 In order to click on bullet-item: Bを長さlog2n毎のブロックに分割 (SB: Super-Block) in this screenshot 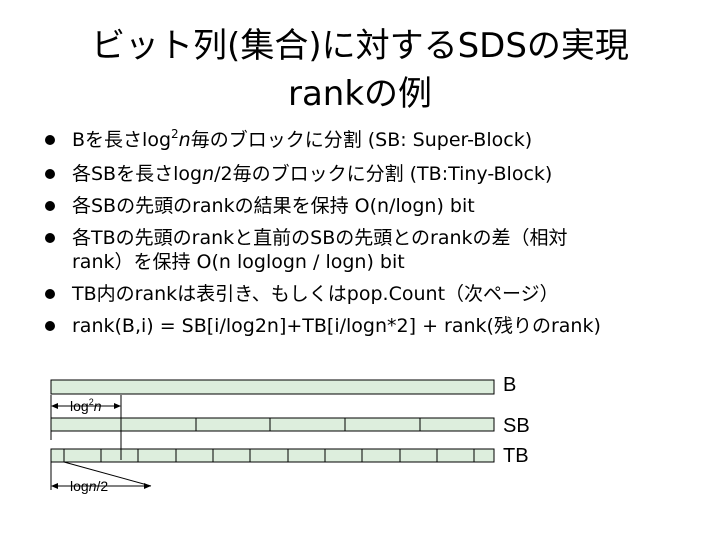, I will do `click(370, 140)`.